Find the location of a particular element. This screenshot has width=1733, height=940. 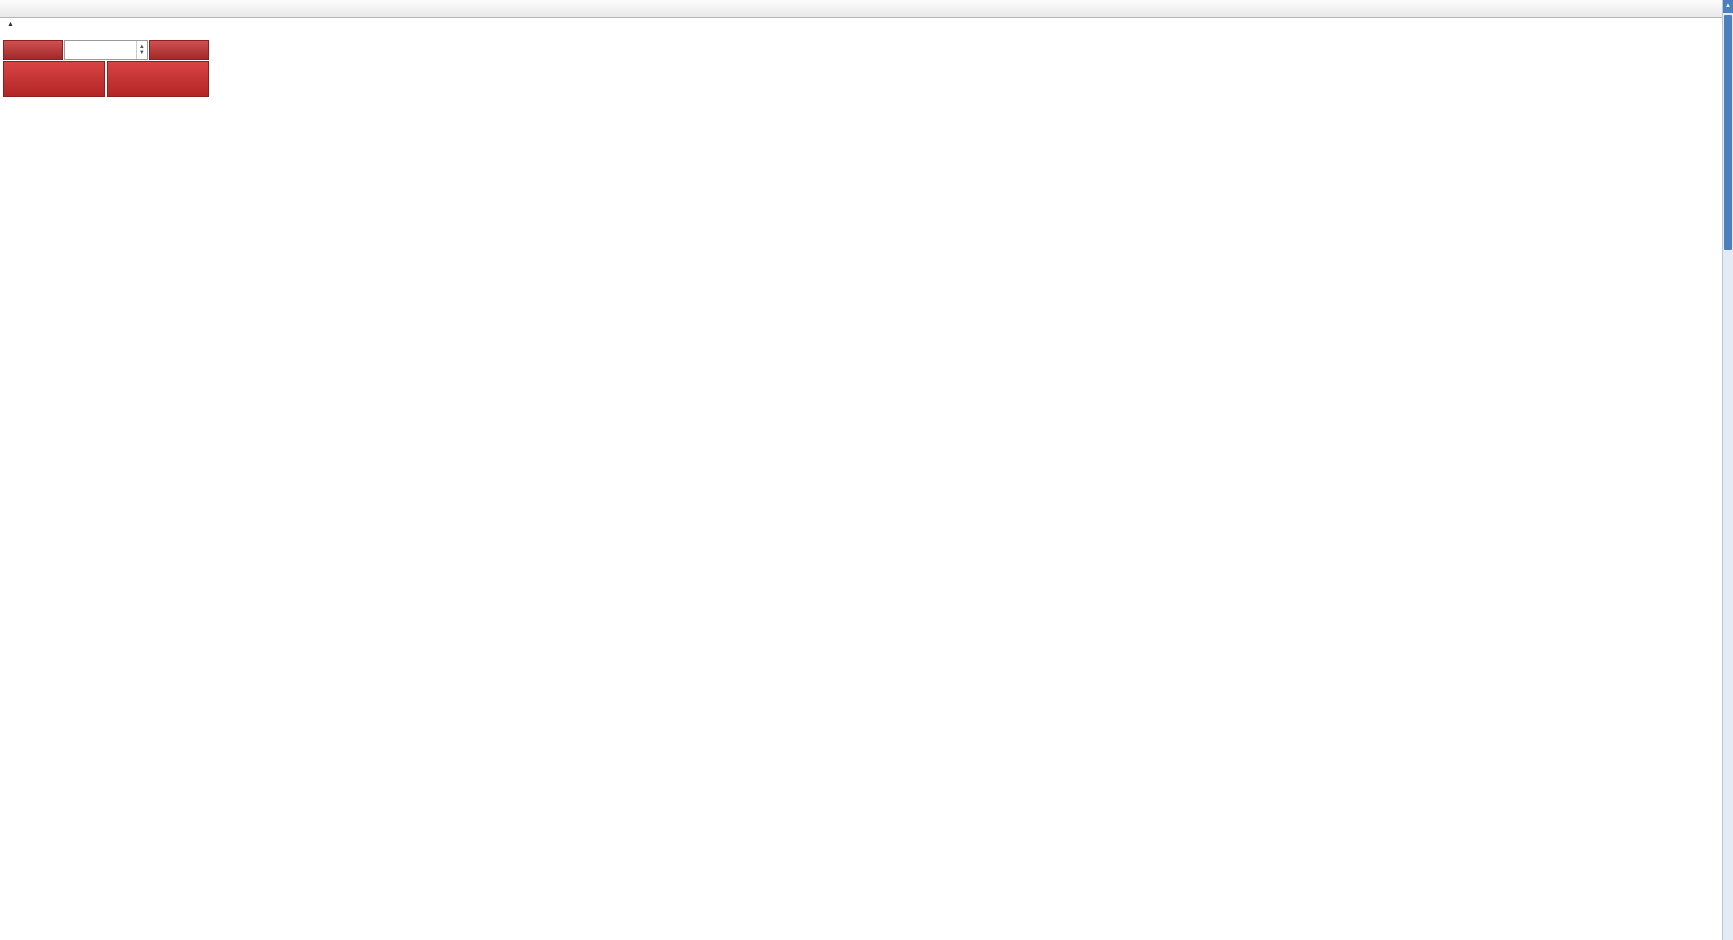

buy-price-box is located at coordinates (158, 79).